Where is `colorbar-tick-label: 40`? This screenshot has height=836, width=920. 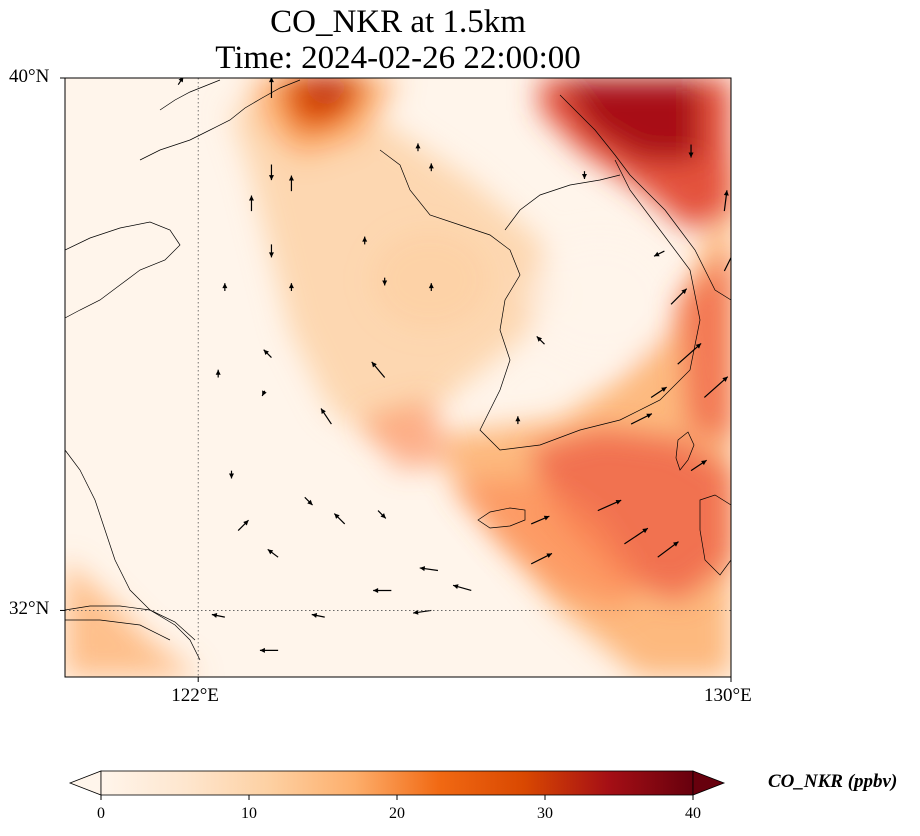 colorbar-tick-label: 40 is located at coordinates (693, 813).